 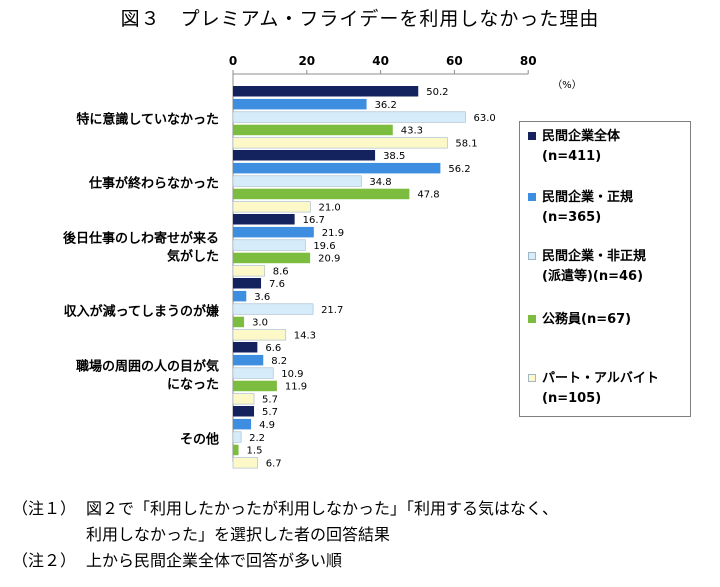 What do you see at coordinates (262, 297) in the screenshot?
I see `data-label: 3.6` at bounding box center [262, 297].